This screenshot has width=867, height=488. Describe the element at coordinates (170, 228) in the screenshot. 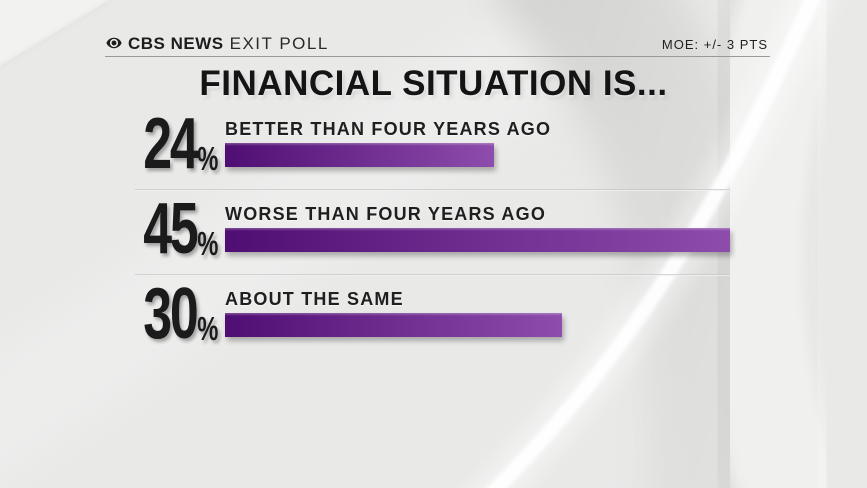

I see `bar-value: 45` at that location.